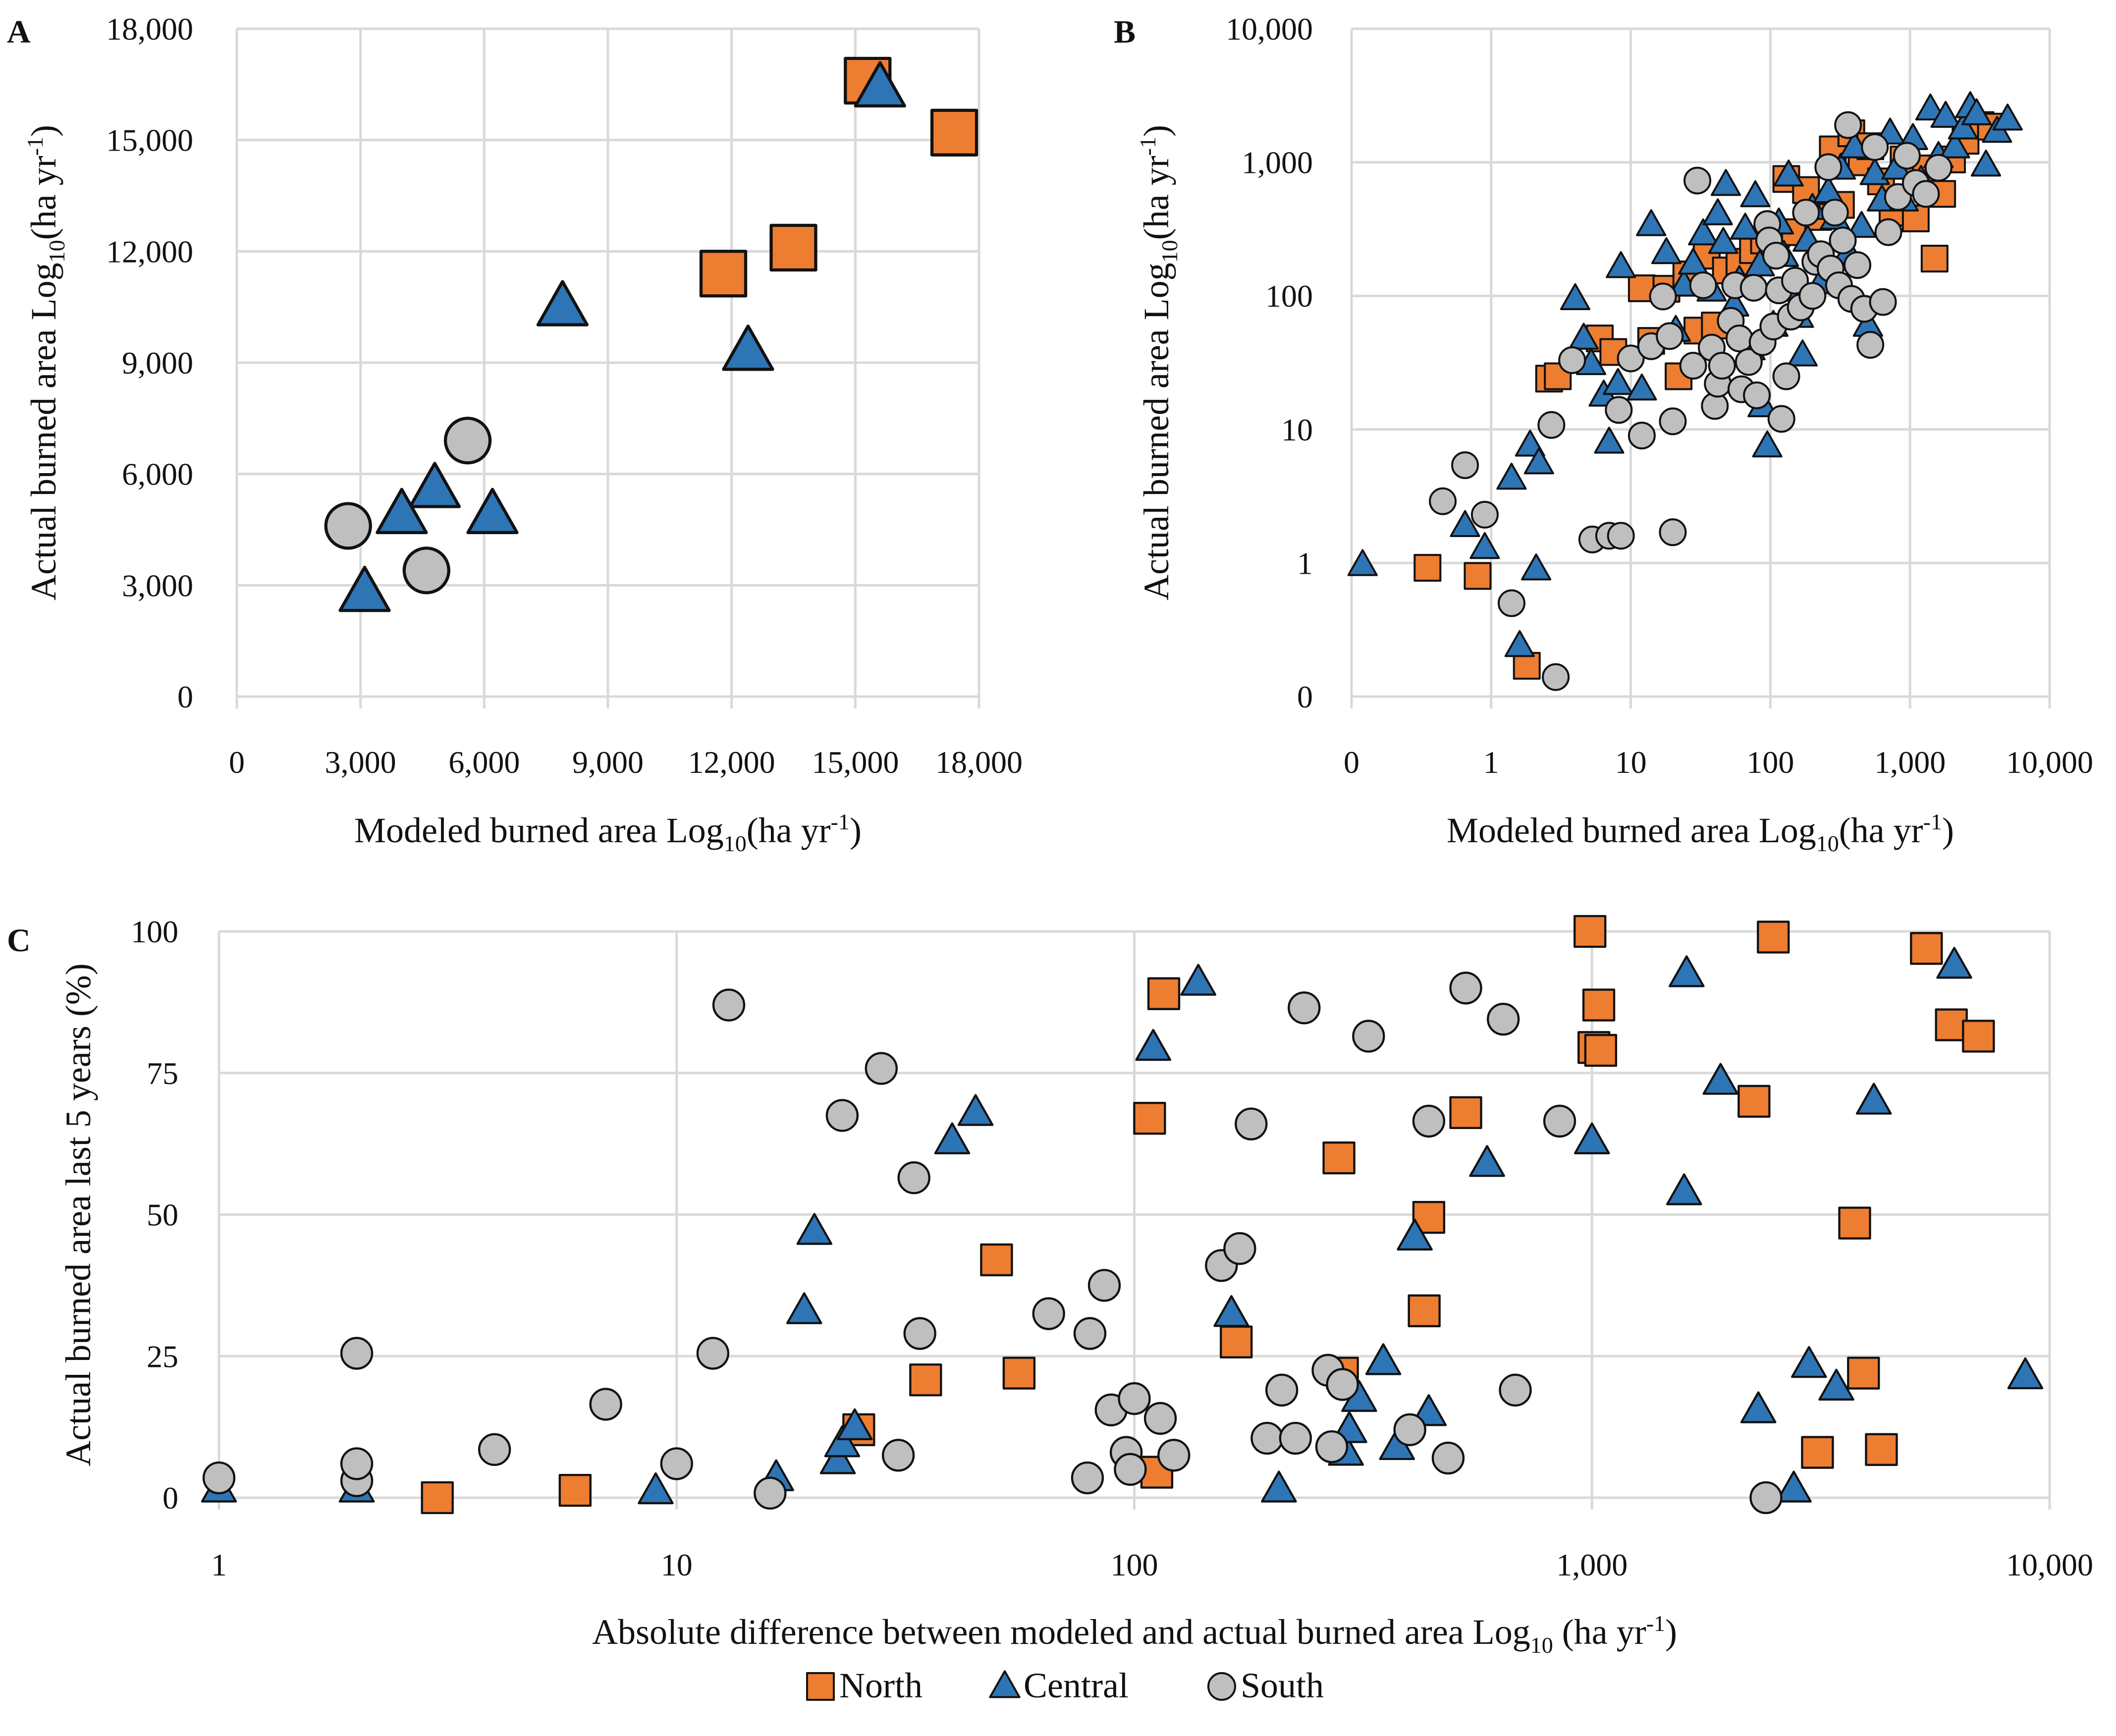  What do you see at coordinates (1134, 1564) in the screenshot?
I see `panel-c-xtick-label: 100` at bounding box center [1134, 1564].